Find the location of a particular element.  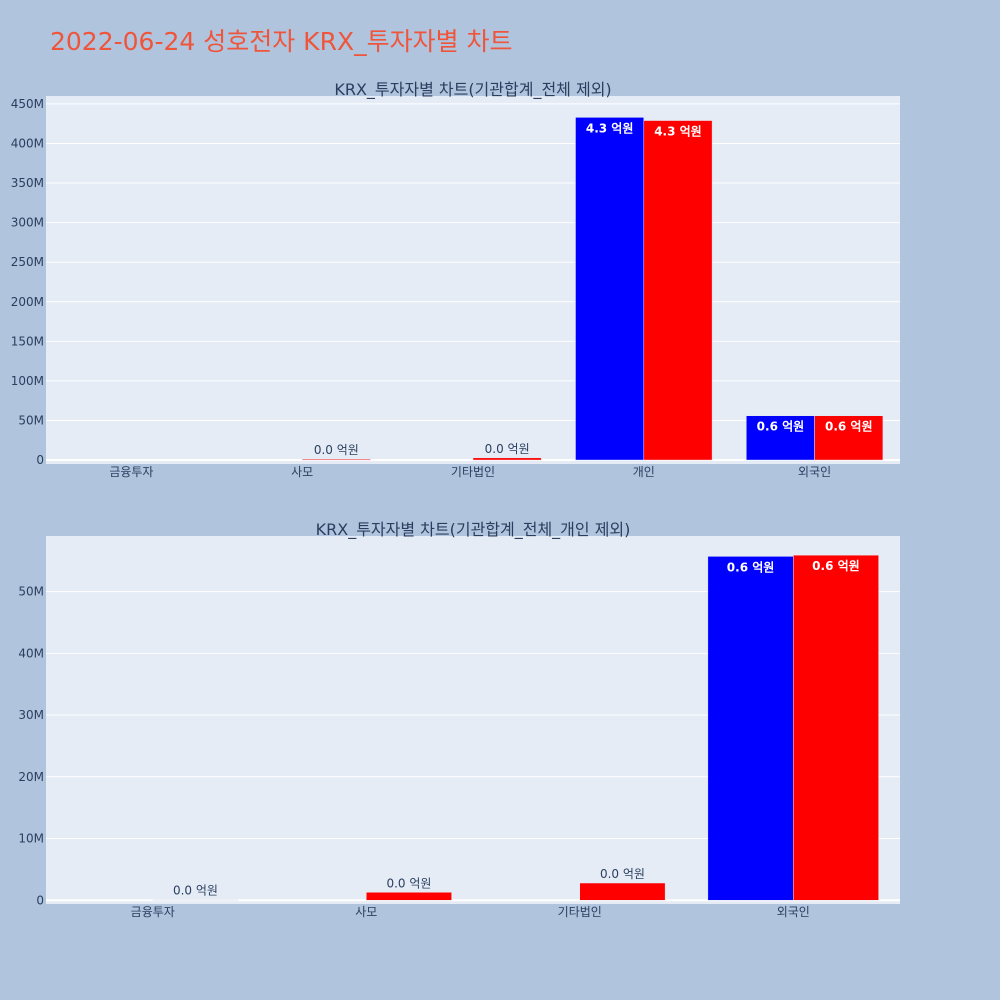

y-tick-label: 10M is located at coordinates (31, 839).